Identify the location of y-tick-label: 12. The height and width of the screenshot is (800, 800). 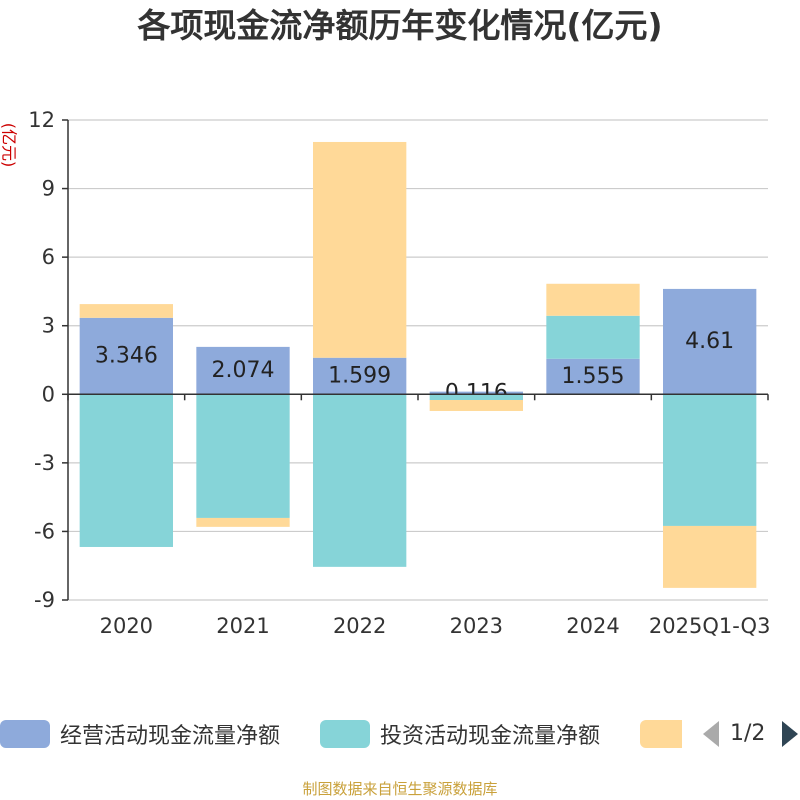
(41, 120).